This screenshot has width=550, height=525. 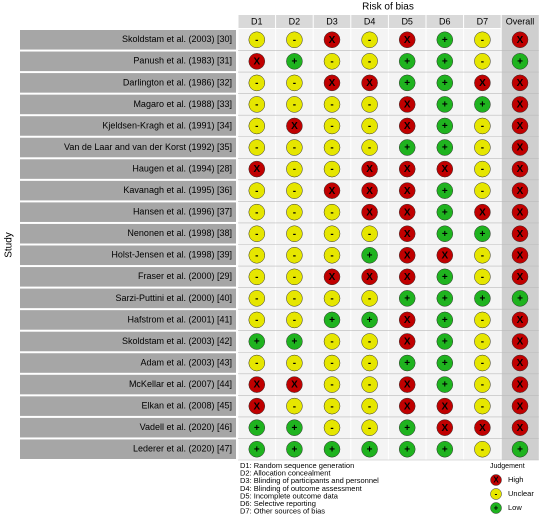 What do you see at coordinates (185, 276) in the screenshot?
I see `study-label: Fraser et al. (2000) [29]` at bounding box center [185, 276].